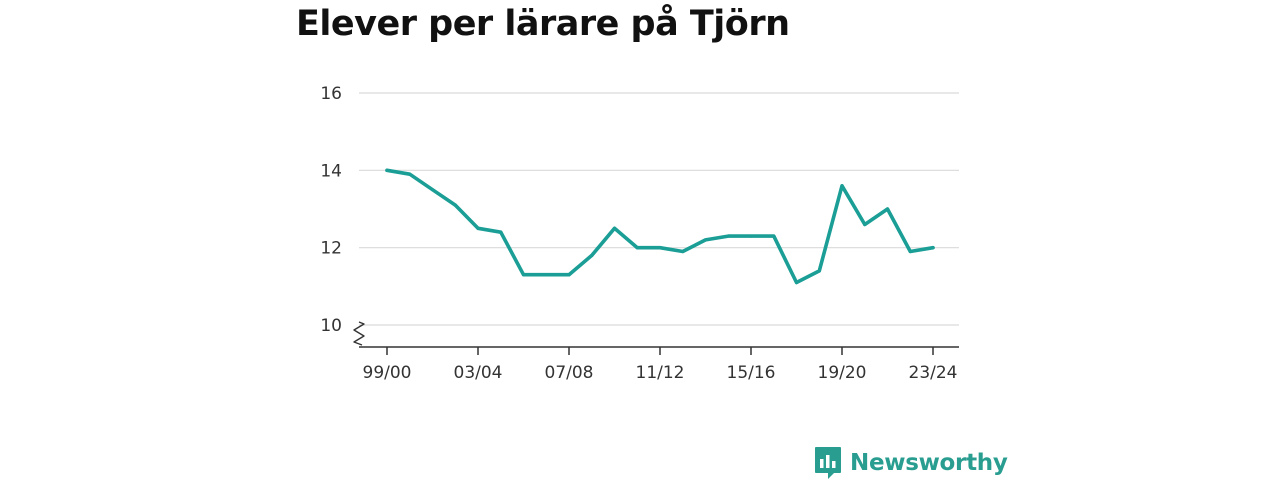 This screenshot has height=480, width=1280. What do you see at coordinates (660, 373) in the screenshot?
I see `x-tick-label: 11/12` at bounding box center [660, 373].